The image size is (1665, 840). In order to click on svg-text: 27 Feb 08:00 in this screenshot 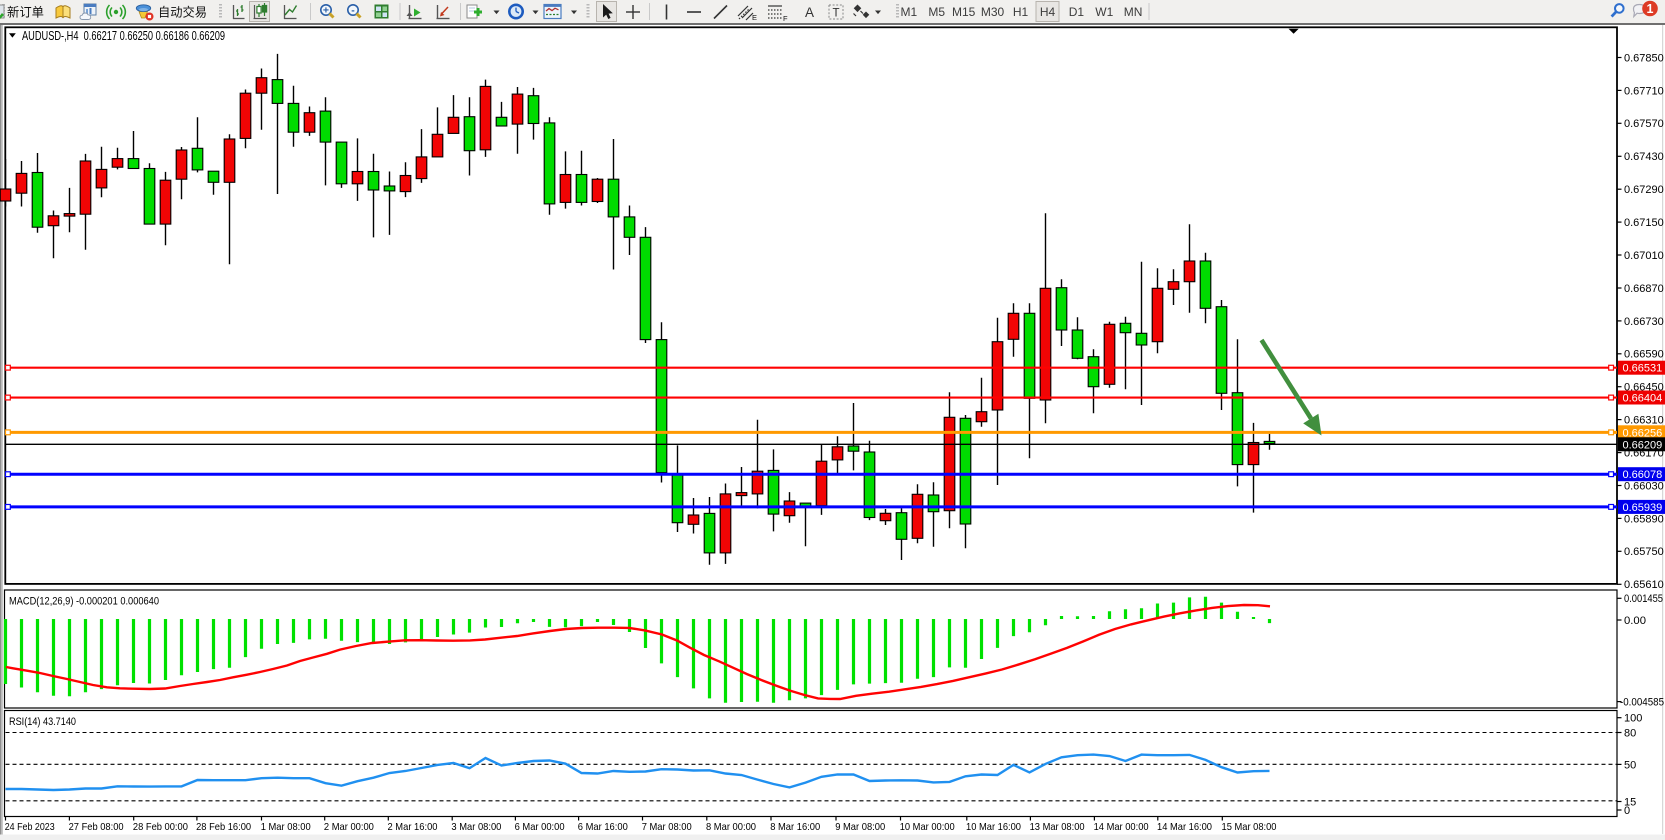, I will do `click(96, 827)`.